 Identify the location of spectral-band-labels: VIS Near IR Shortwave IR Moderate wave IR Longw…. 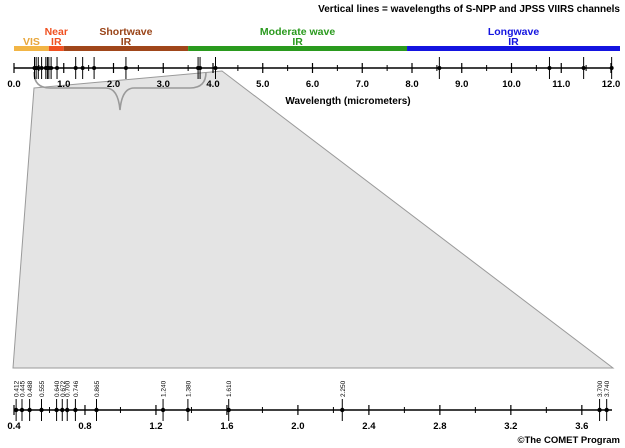
(281, 37).